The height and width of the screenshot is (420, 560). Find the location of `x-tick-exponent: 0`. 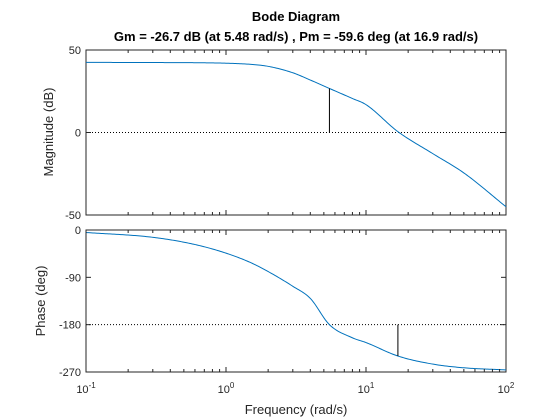

x-tick-exponent: 0 is located at coordinates (232, 385).